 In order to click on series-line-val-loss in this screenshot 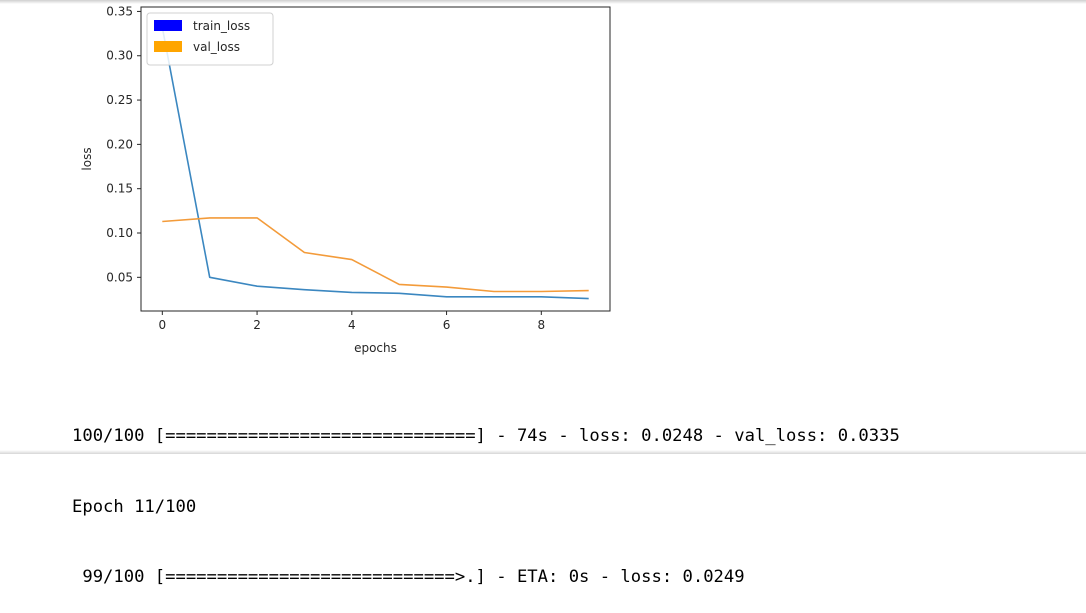, I will do `click(375, 255)`.